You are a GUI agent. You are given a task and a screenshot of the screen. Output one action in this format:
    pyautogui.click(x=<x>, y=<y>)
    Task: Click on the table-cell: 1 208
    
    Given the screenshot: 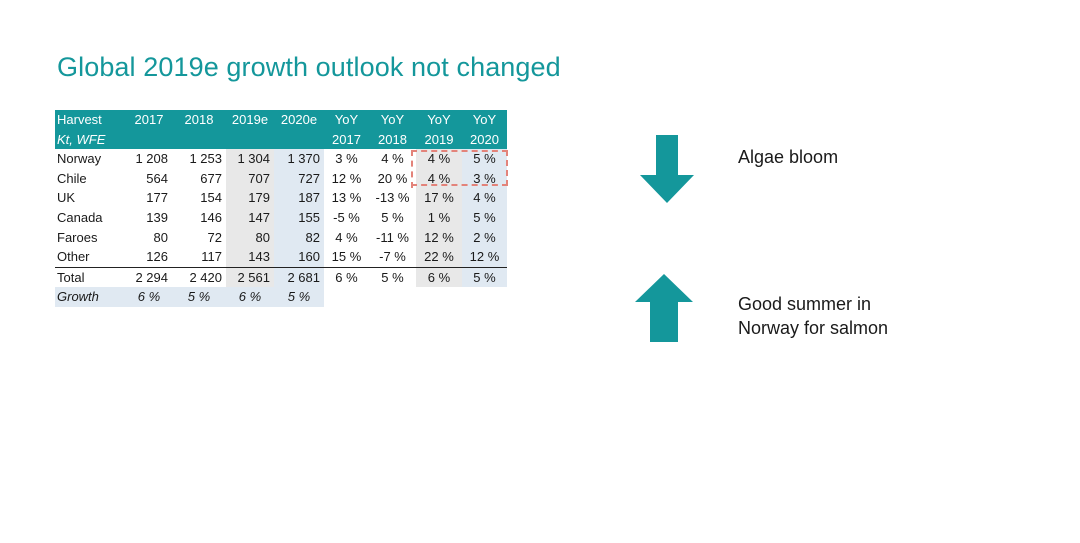 What is the action you would take?
    pyautogui.click(x=151, y=159)
    